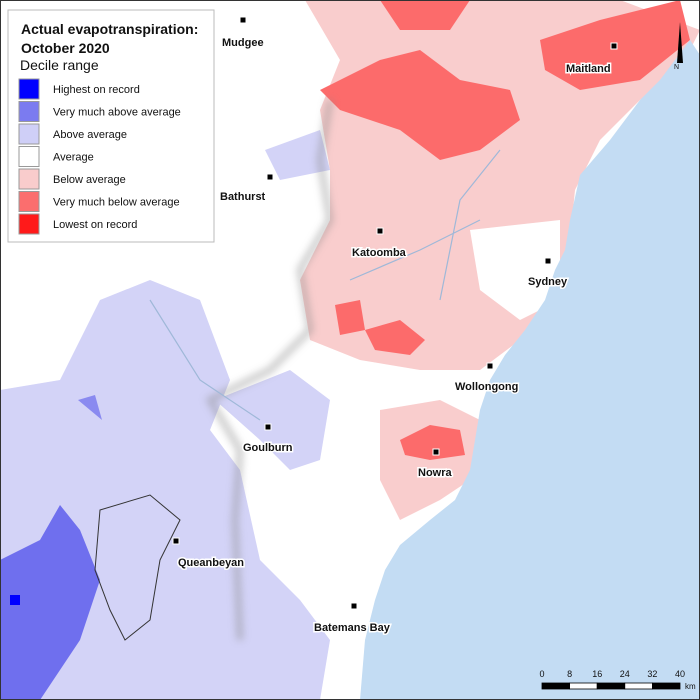 The height and width of the screenshot is (700, 700). I want to click on legend-label: Highest on record, so click(96, 90).